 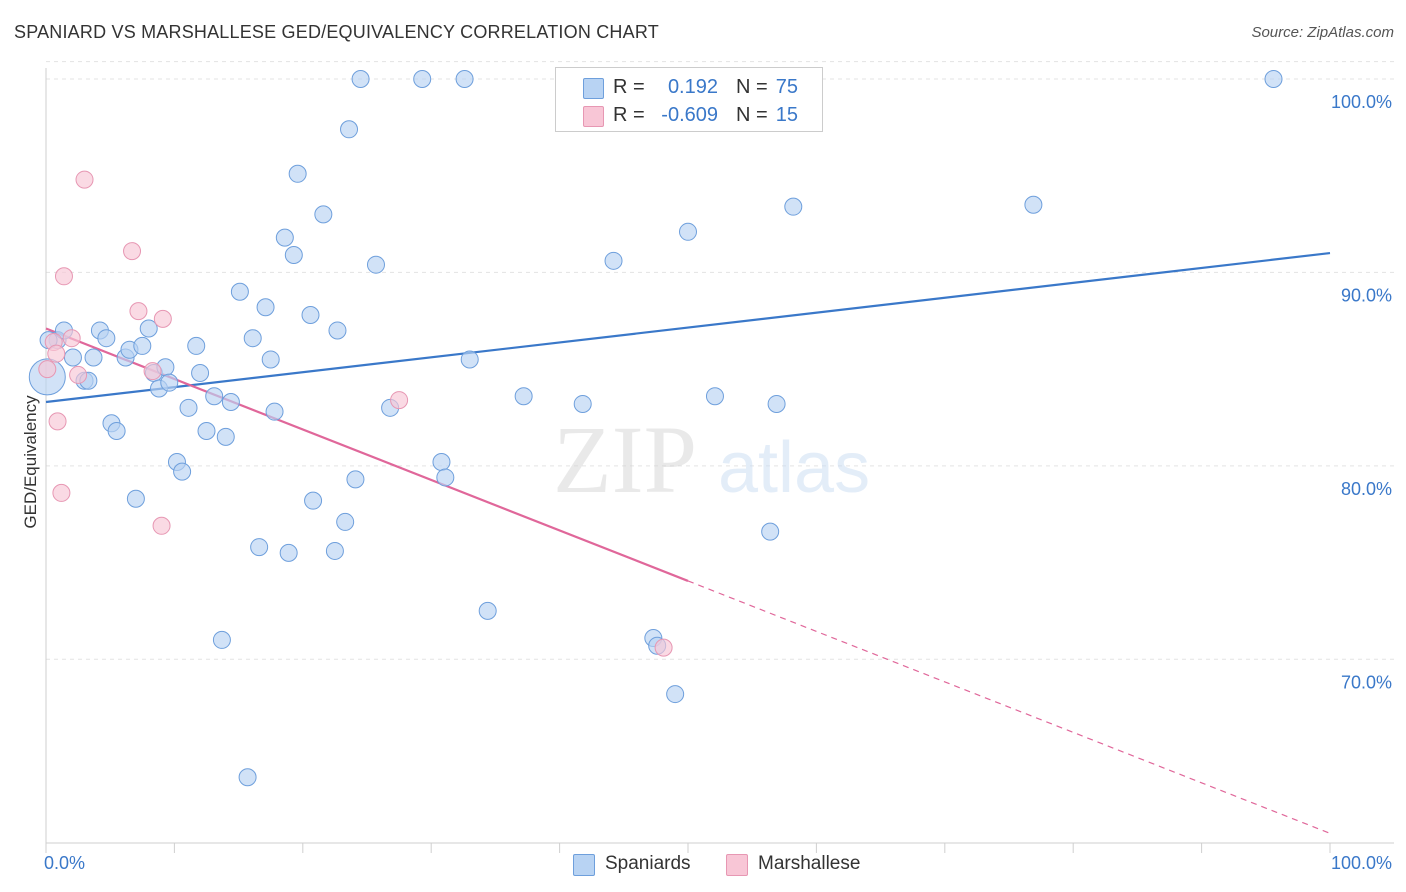 I want to click on legend-r-value: -0.609, so click(x=689, y=115).